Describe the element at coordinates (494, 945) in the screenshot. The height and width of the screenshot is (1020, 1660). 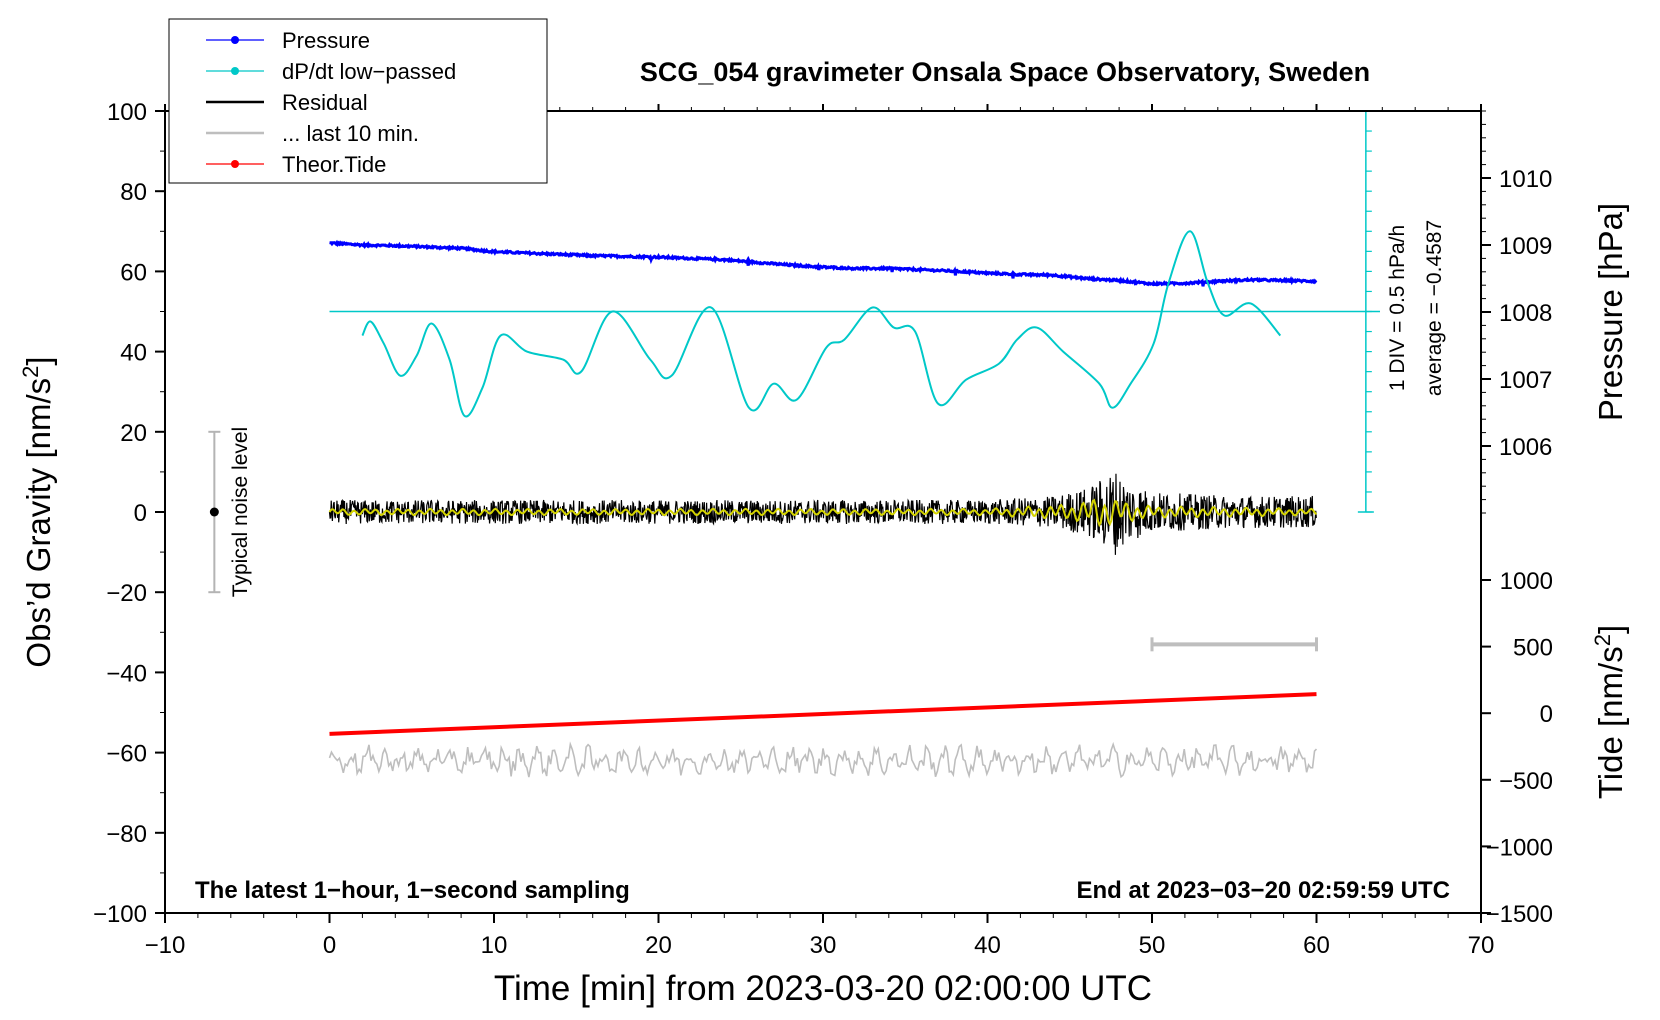
I see `x-tick-label: 10` at that location.